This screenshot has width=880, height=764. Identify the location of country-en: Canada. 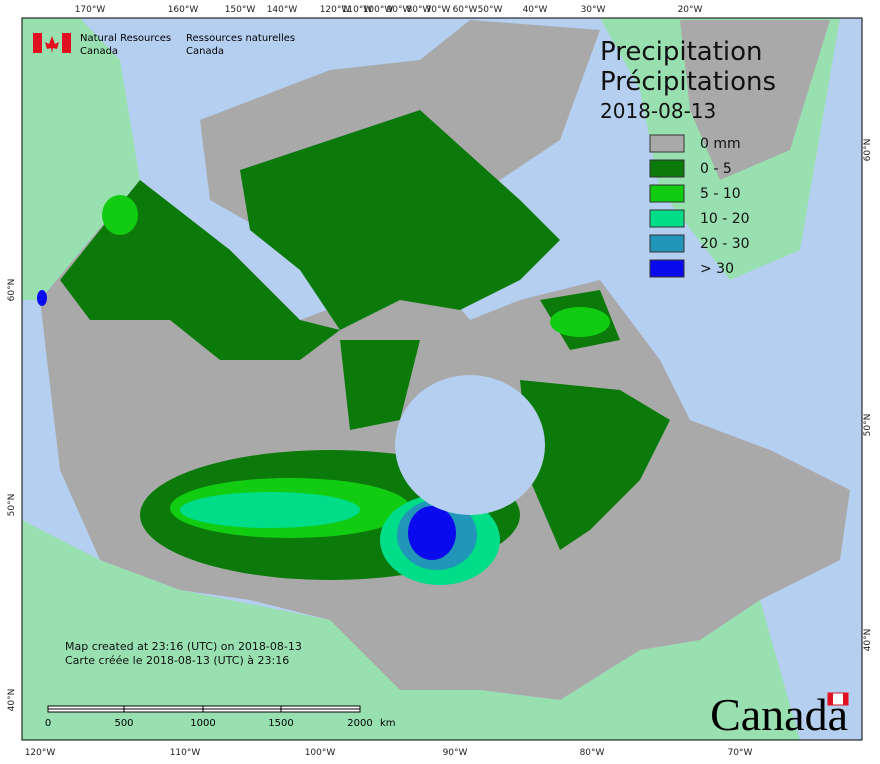
(99, 51).